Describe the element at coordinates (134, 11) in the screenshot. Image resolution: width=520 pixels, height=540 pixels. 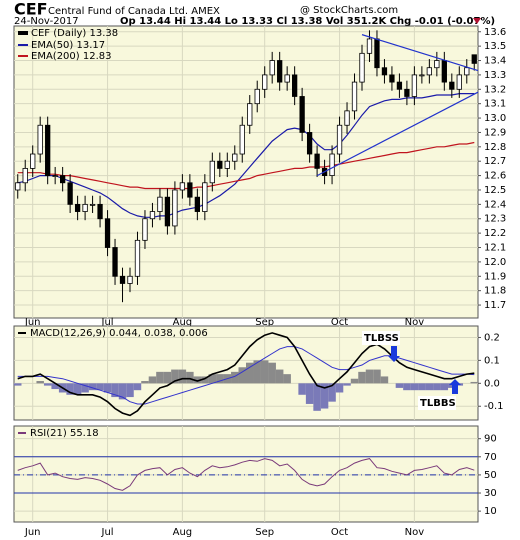
I see `chart-subtitle: Central Fund of Canada Ltd. AMEX` at that location.